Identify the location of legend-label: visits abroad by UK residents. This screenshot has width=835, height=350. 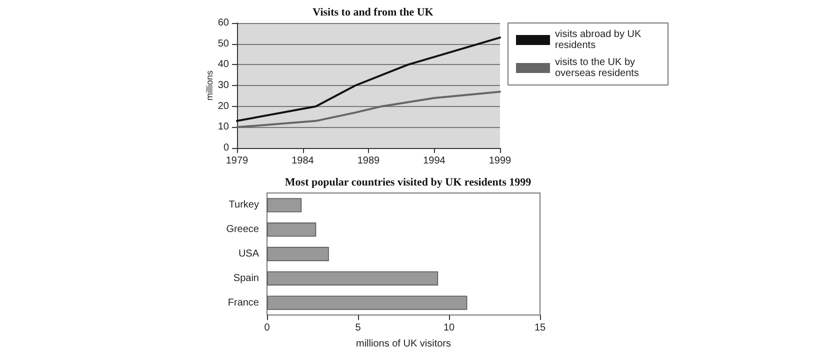
(599, 40).